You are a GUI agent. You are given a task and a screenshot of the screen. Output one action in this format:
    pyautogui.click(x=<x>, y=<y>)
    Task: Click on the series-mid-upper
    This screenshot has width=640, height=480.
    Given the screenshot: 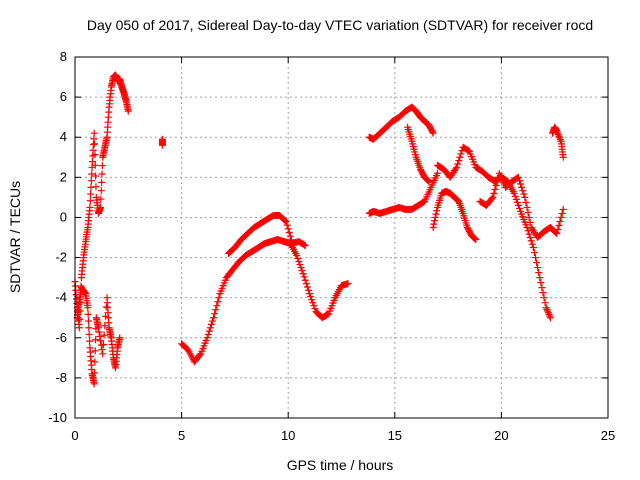 What is the action you would take?
    pyautogui.click(x=267, y=234)
    